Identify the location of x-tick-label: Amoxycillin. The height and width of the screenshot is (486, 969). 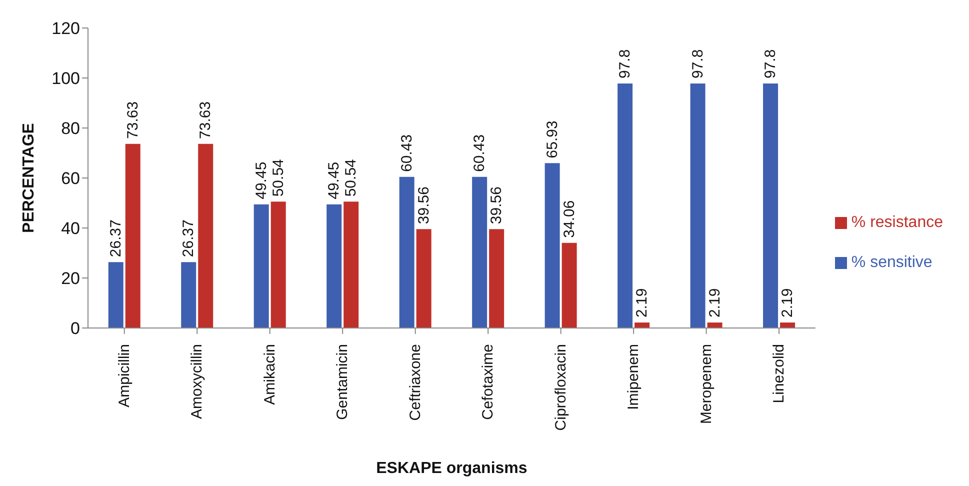
(197, 382).